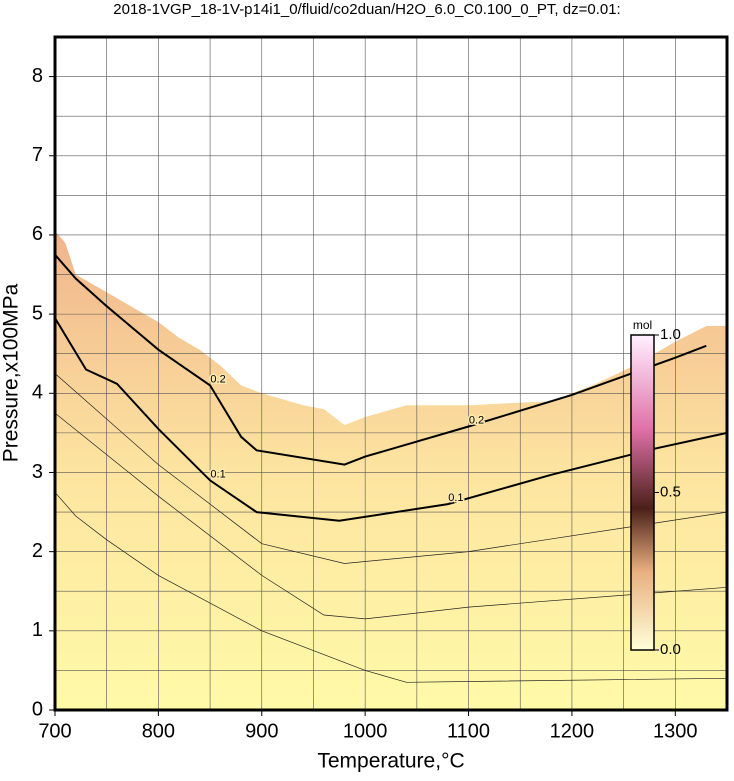  What do you see at coordinates (670, 649) in the screenshot?
I see `colorbar-tick-label: 0.0` at bounding box center [670, 649].